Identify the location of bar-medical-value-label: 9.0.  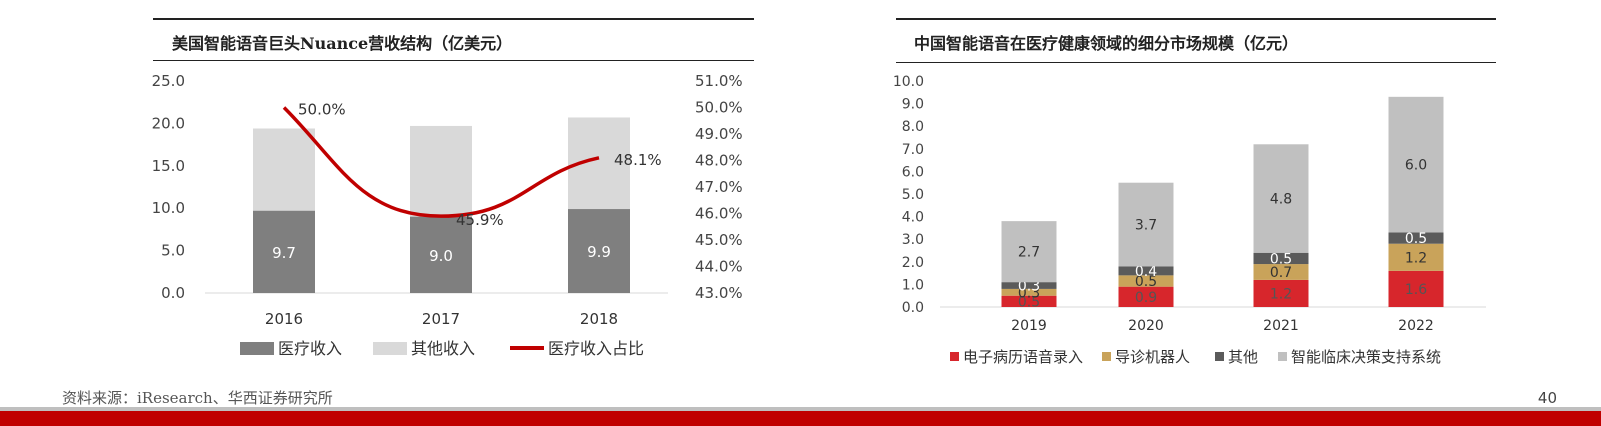
(441, 256).